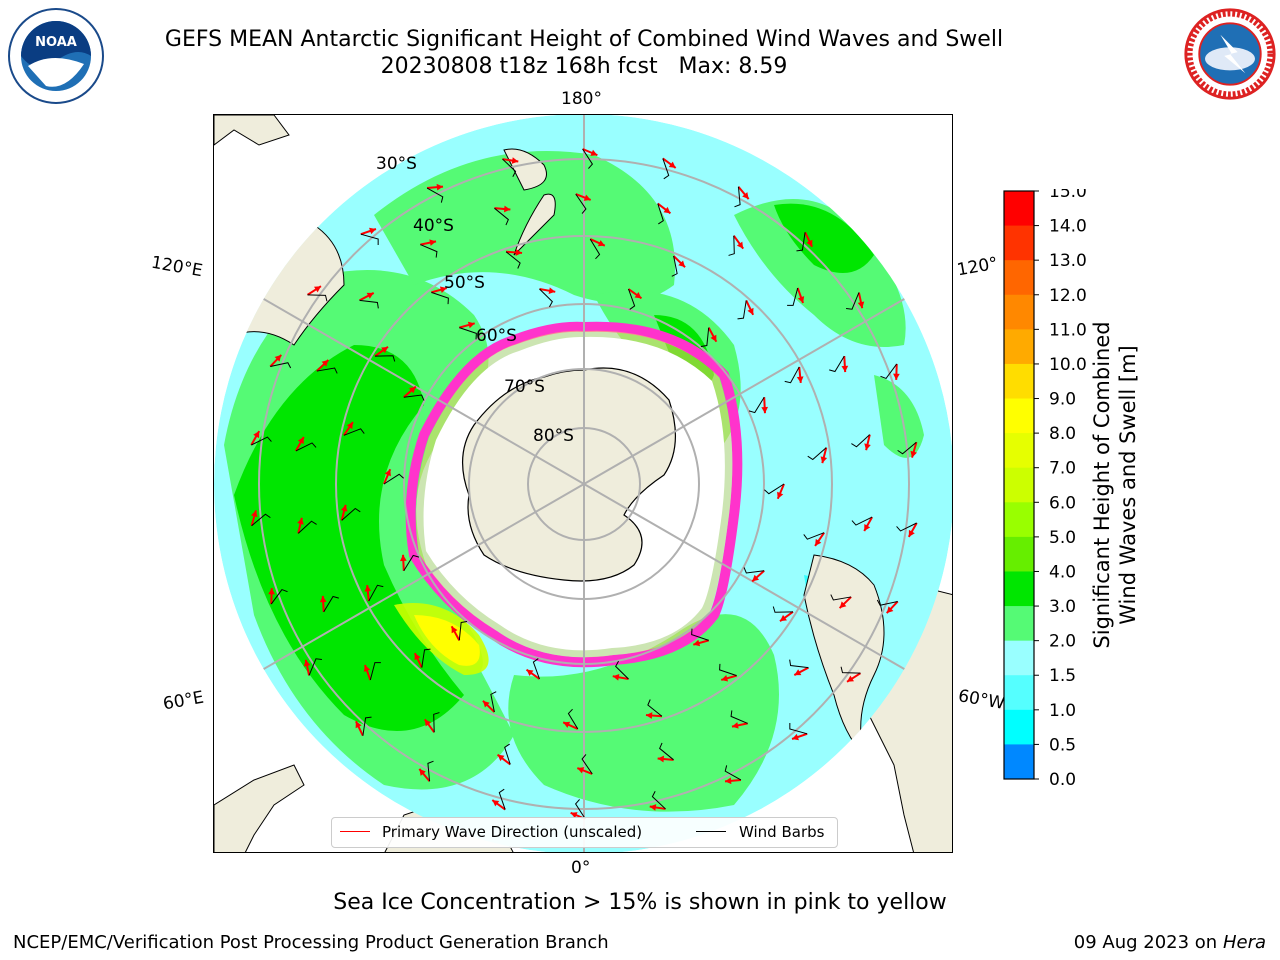  I want to click on lon-label-60w: 60°W, so click(981, 700).